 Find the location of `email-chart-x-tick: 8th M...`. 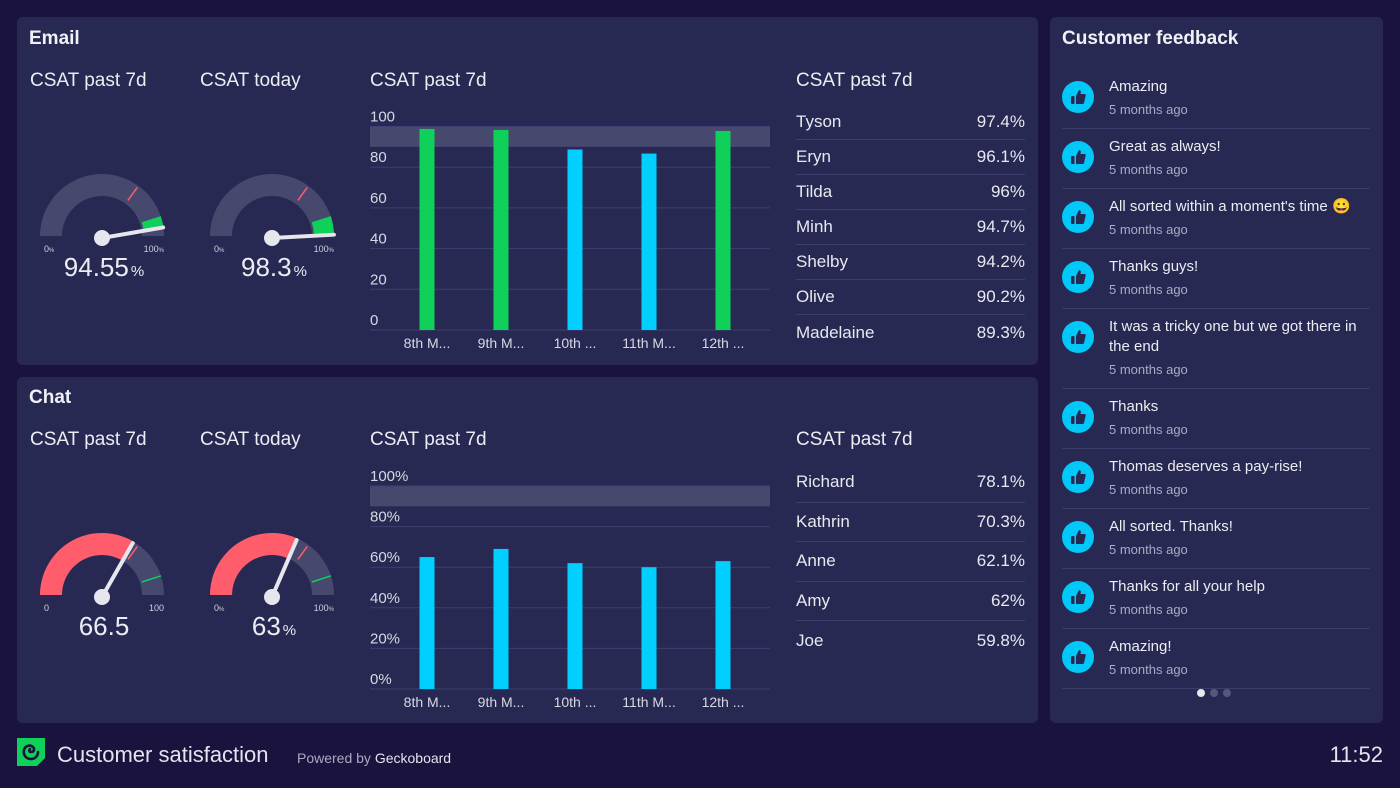

email-chart-x-tick: 8th M... is located at coordinates (427, 343).